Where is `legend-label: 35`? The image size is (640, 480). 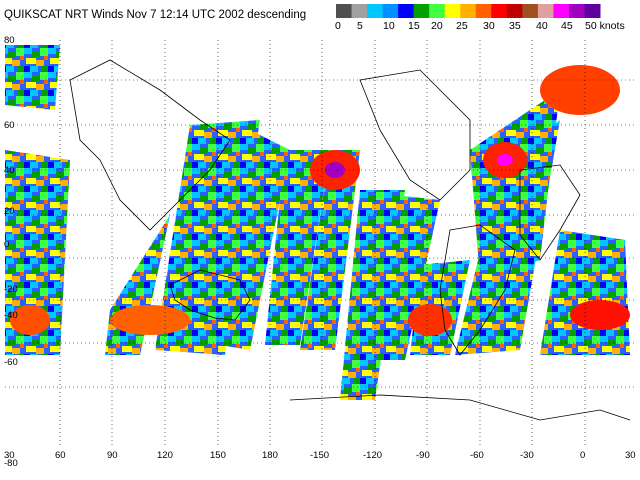 legend-label: 35 is located at coordinates (515, 26).